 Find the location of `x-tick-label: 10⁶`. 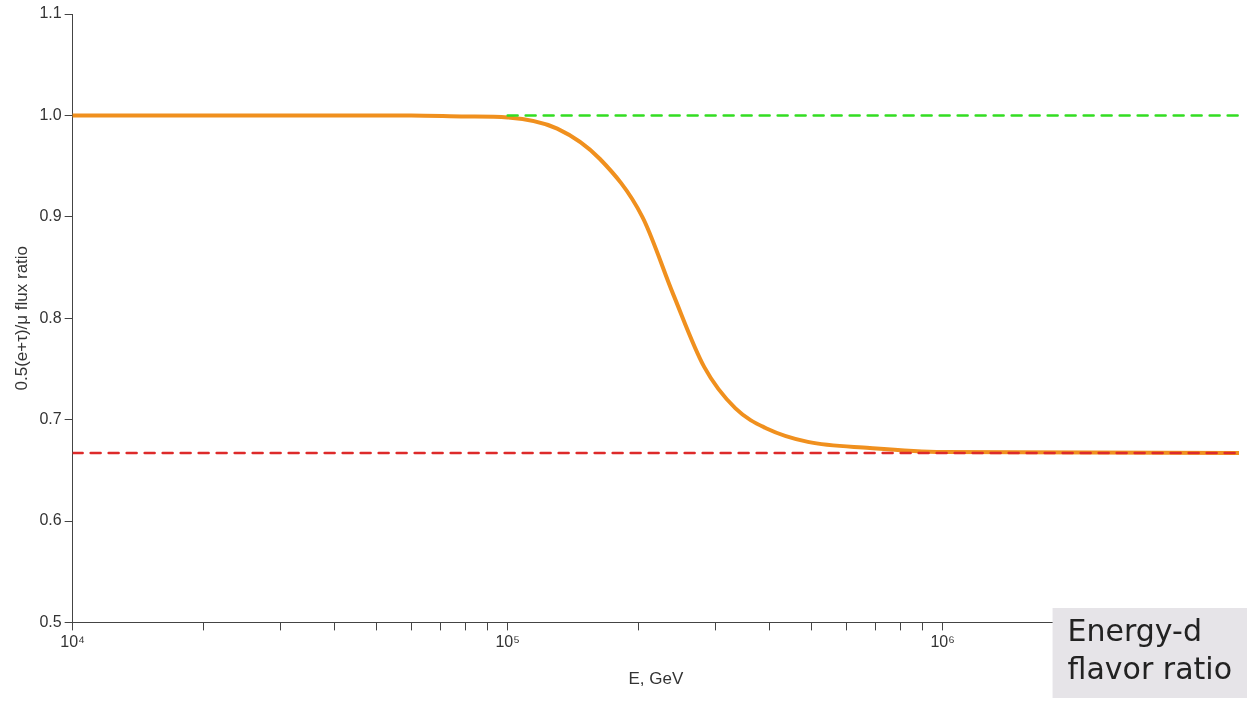

x-tick-label: 10⁶ is located at coordinates (942, 642).